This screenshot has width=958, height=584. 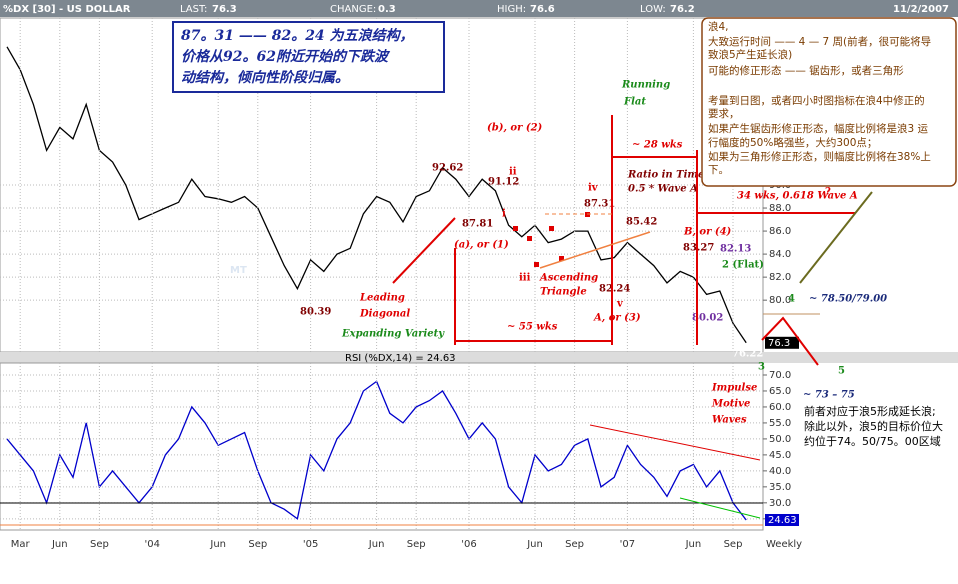 I want to click on y-tick-label: 55.0, so click(x=780, y=423).